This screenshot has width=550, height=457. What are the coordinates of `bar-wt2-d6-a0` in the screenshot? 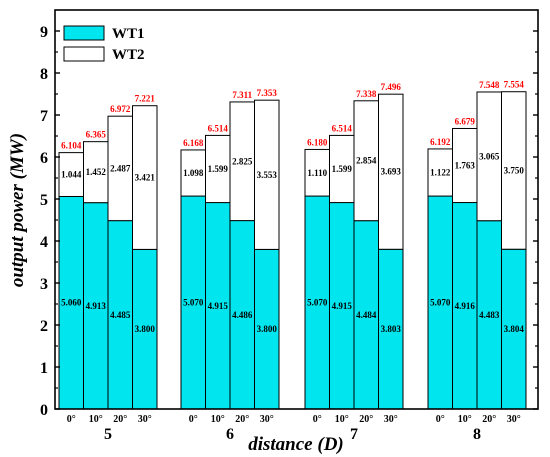 It's located at (193, 173).